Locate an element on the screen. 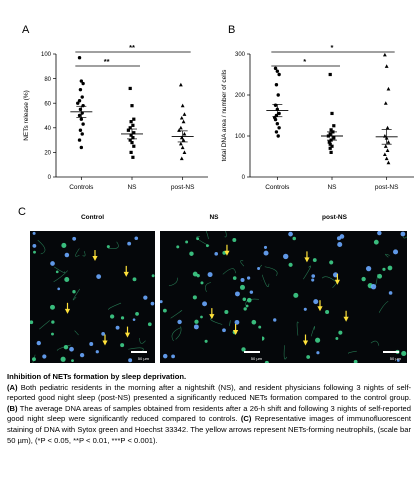 The image size is (419, 500). panel-b-letter: B is located at coordinates (232, 30).